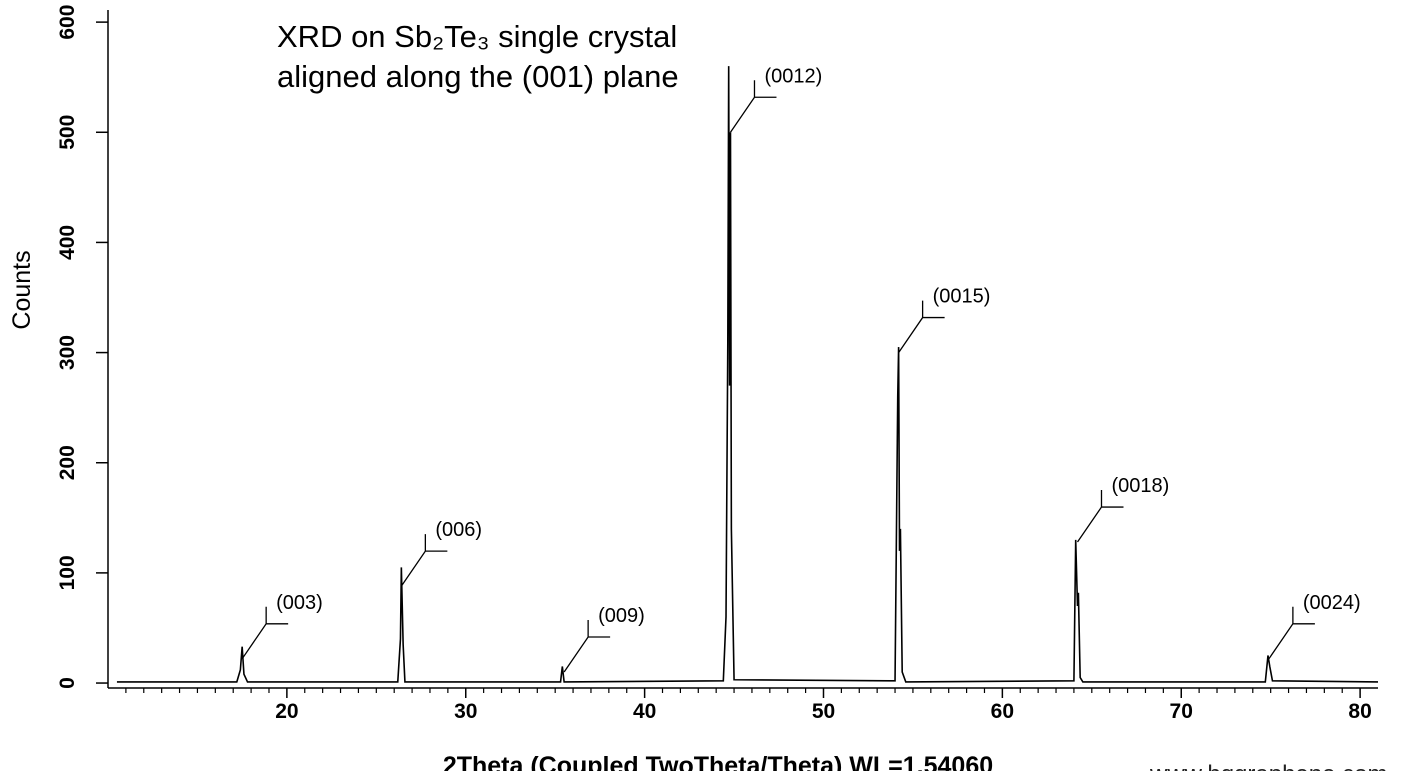 The width and height of the screenshot is (1402, 771). Describe the element at coordinates (67, 22) in the screenshot. I see `y-tick-label: 600` at that location.